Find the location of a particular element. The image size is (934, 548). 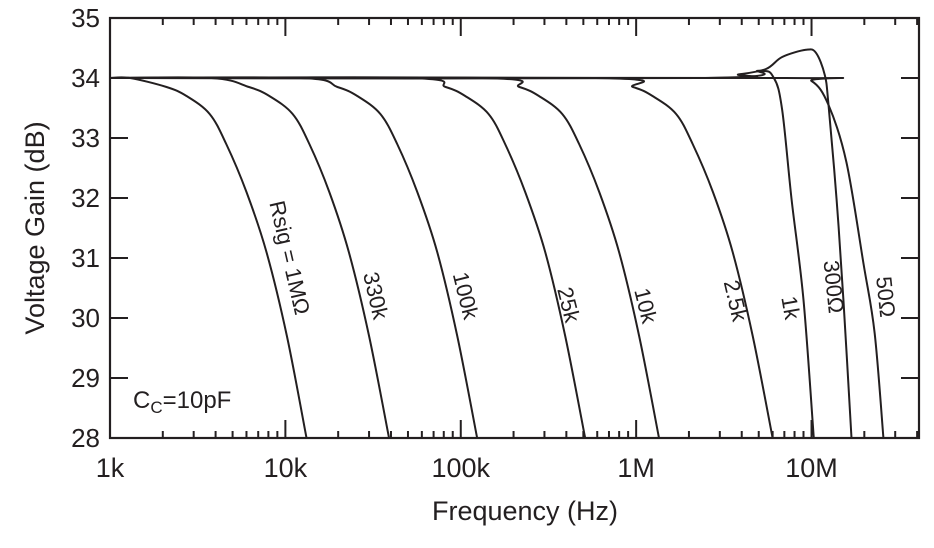

y-axis-label: Voltage Gain (dB) is located at coordinates (35, 227).